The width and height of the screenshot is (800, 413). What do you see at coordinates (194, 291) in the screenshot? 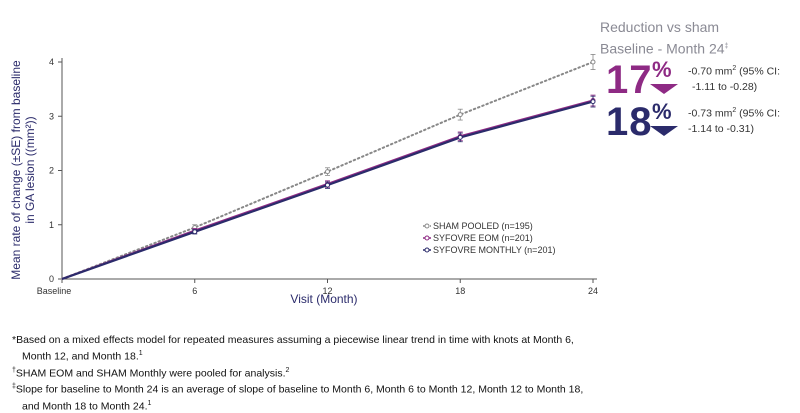
I see `x-tick-label: 6` at bounding box center [194, 291].